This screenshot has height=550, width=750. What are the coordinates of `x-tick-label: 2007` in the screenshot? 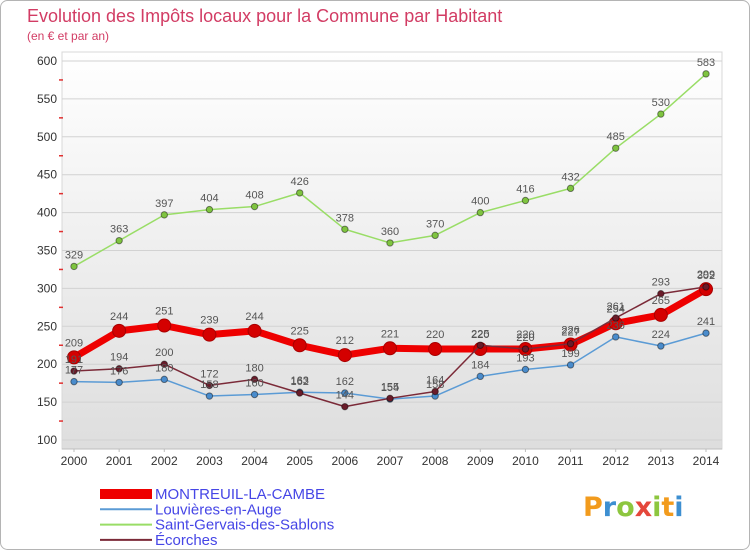 It's located at (390, 461).